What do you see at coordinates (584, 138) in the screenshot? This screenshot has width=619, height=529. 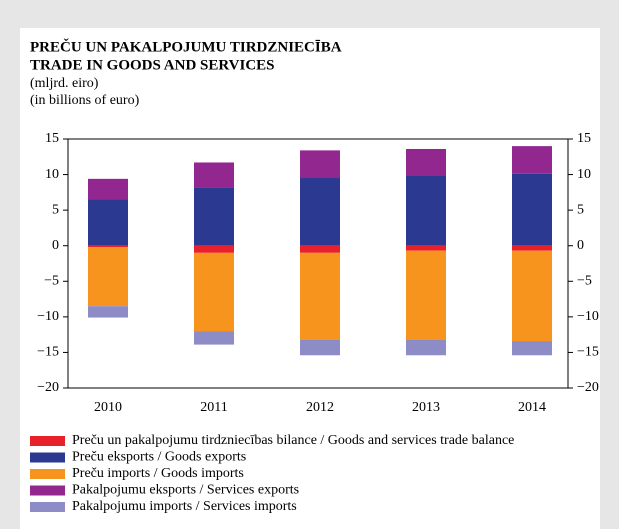 I see `y2-tick-label: 15` at bounding box center [584, 138].